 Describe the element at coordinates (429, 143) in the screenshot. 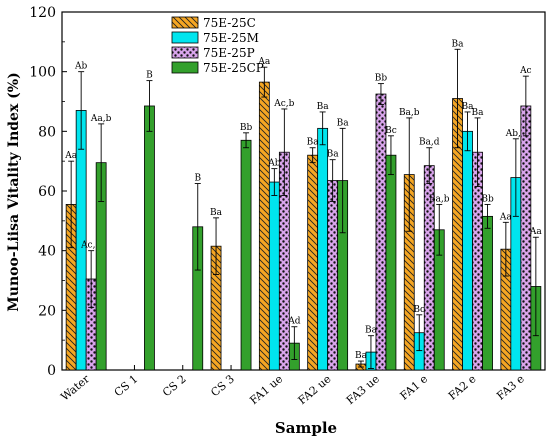

I see `significance-label: Ba,d` at that location.